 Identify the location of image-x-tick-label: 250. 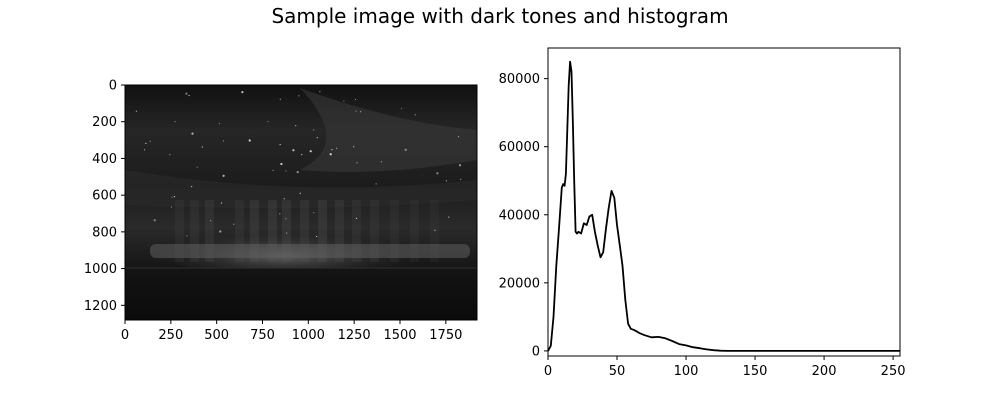
(170, 335).